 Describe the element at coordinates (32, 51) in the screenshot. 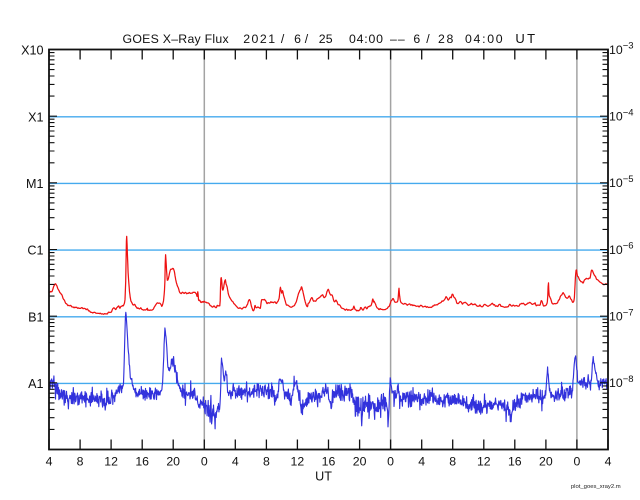

I see `svg-text: X10` at that location.